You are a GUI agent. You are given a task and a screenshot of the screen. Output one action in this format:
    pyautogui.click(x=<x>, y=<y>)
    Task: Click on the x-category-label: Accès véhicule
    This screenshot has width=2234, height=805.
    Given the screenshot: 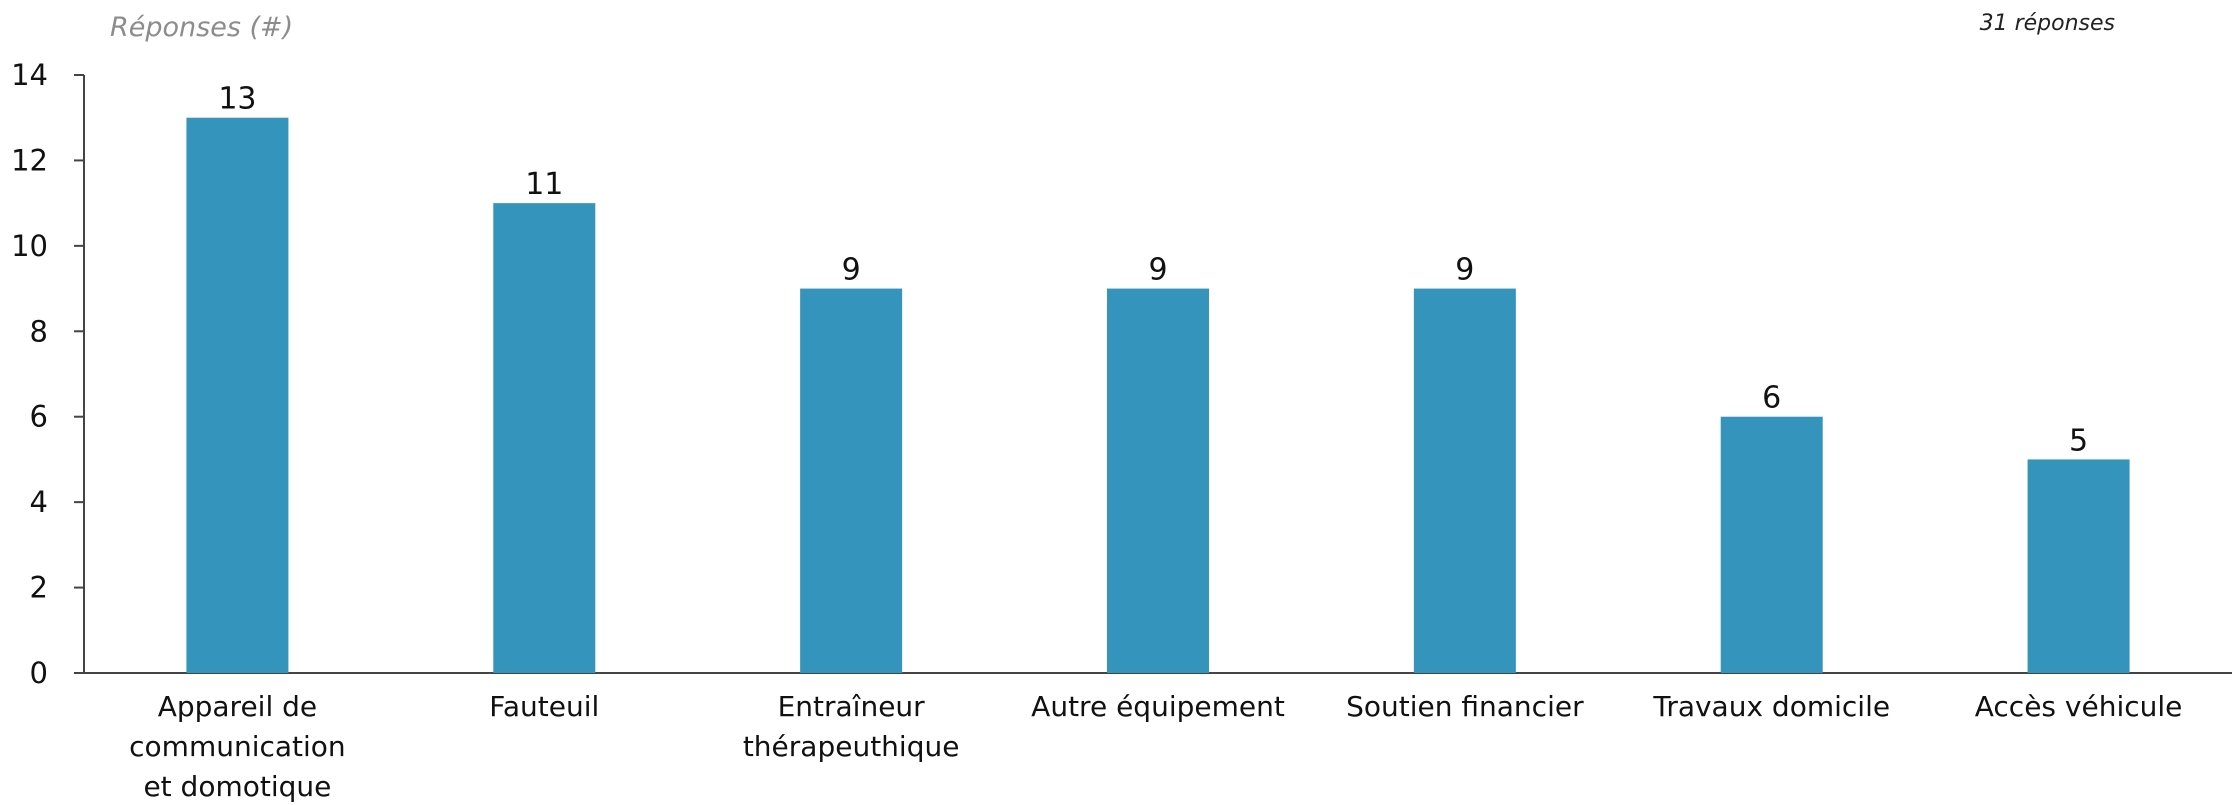 What is the action you would take?
    pyautogui.click(x=2079, y=706)
    